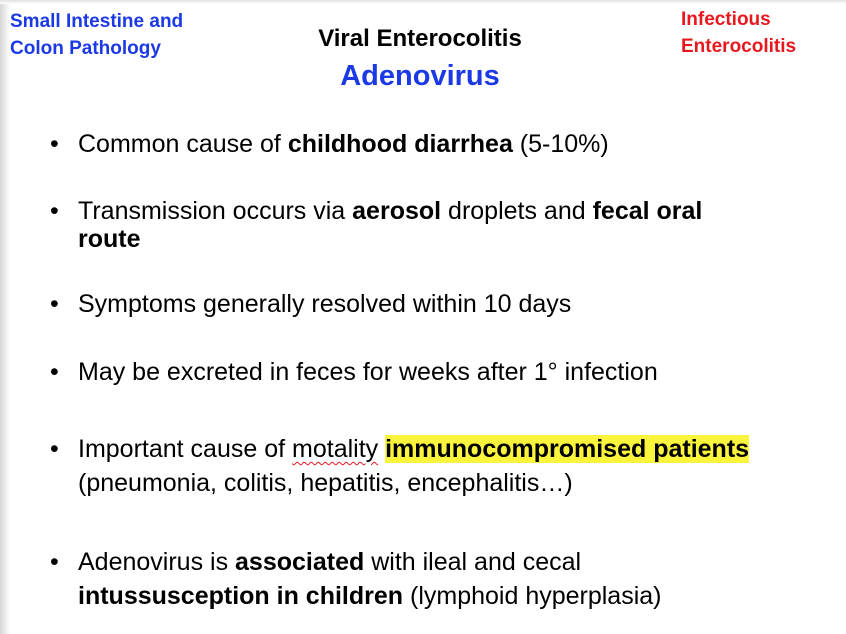  Describe the element at coordinates (423, 2) in the screenshot. I see `slide-top-edge-shadow` at that location.